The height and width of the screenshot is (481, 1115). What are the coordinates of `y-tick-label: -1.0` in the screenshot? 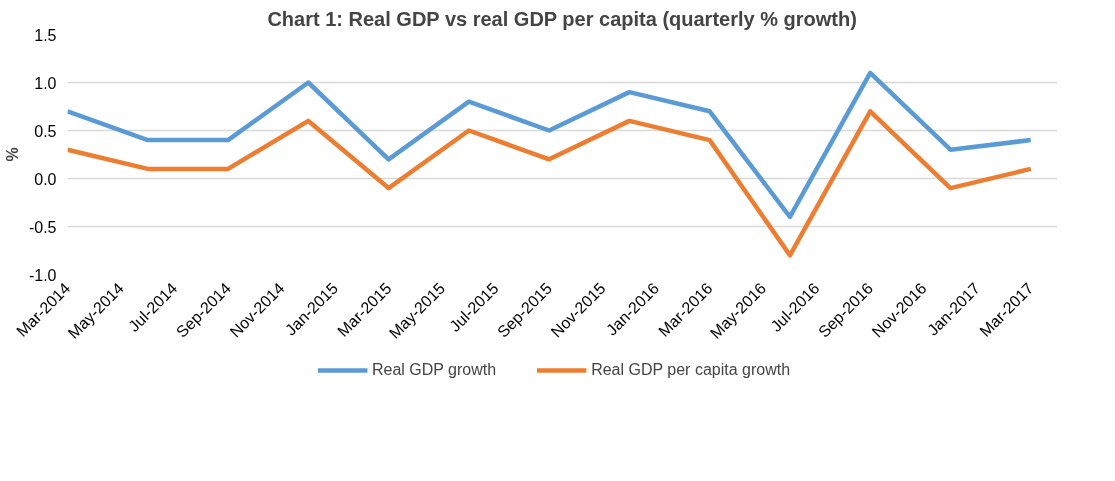 It's located at (42, 275).